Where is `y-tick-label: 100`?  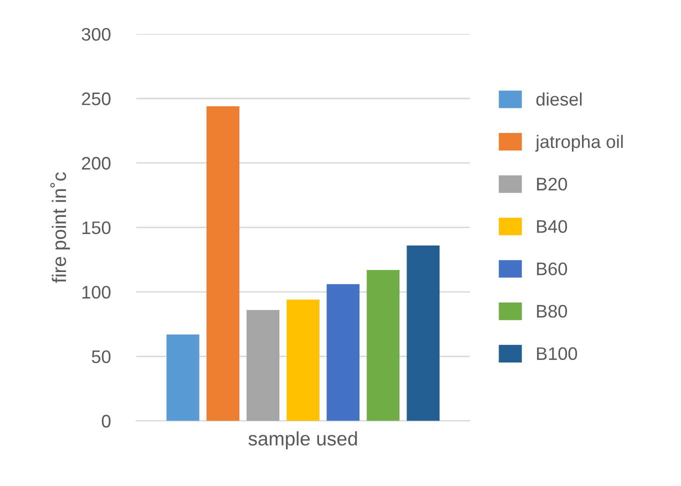
y-tick-label: 100 is located at coordinates (96, 292).